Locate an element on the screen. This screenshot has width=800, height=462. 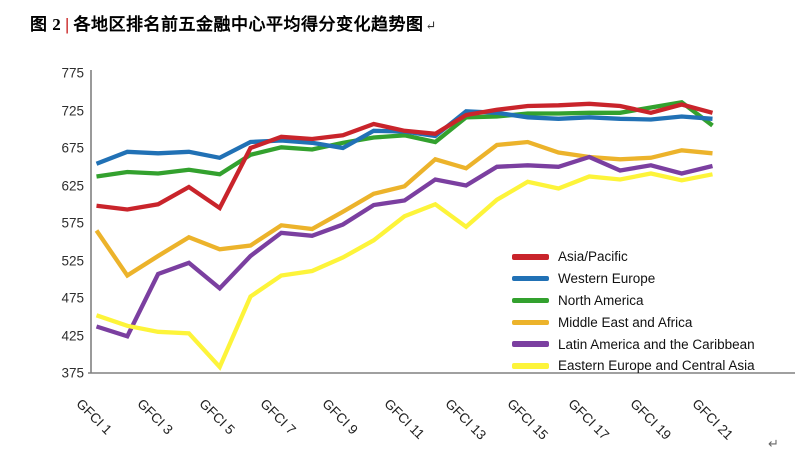
y-tick-label: 475 is located at coordinates (72, 298).